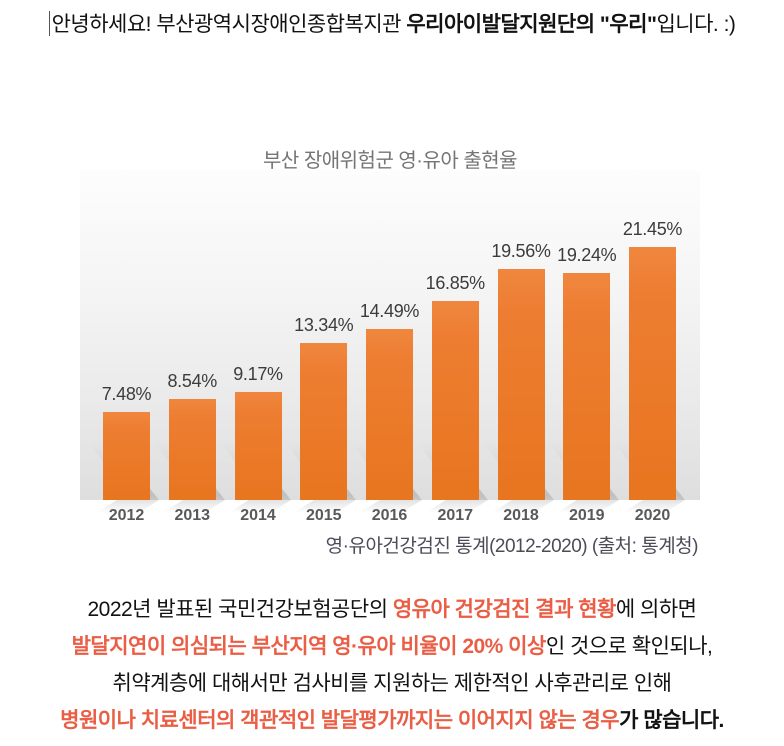 The height and width of the screenshot is (746, 784). I want to click on x-axis-label: 2012, so click(126, 515).